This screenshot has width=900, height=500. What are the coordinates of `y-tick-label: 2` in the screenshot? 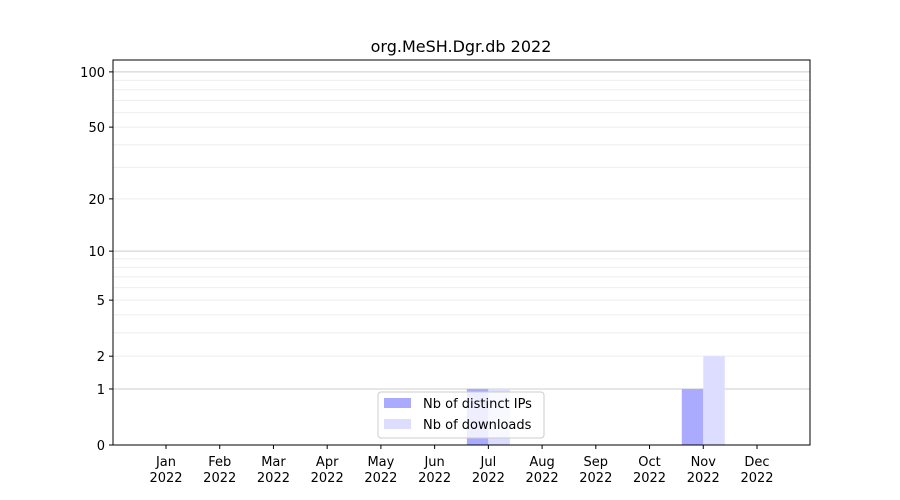 It's located at (101, 357).